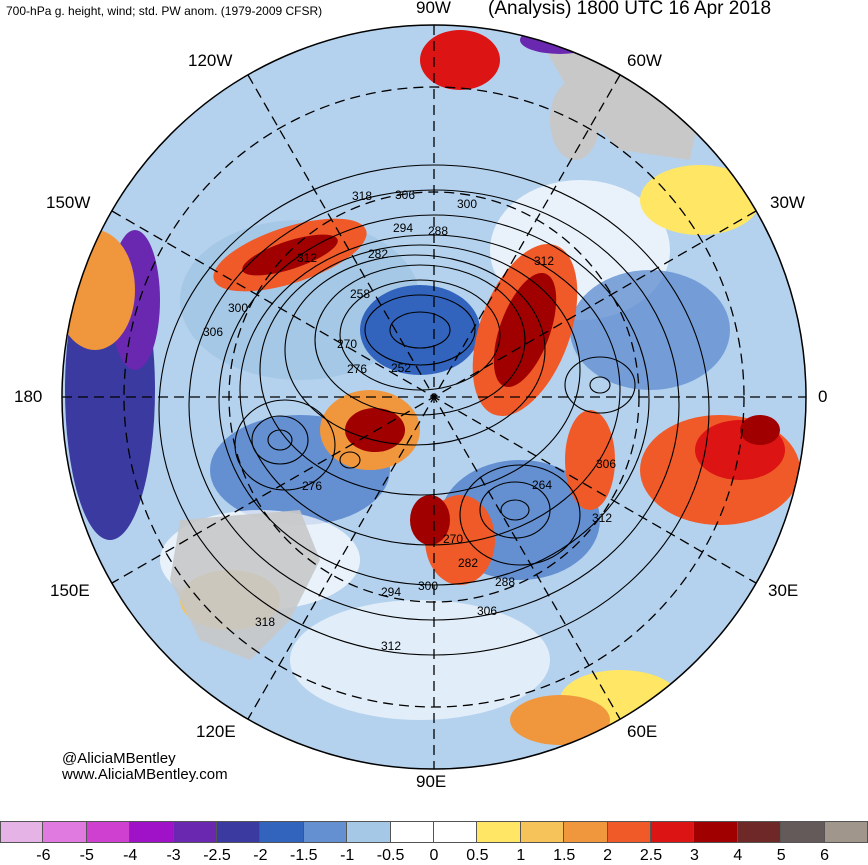 The height and width of the screenshot is (865, 868). I want to click on colorbar-tick-label: -1, so click(347, 855).